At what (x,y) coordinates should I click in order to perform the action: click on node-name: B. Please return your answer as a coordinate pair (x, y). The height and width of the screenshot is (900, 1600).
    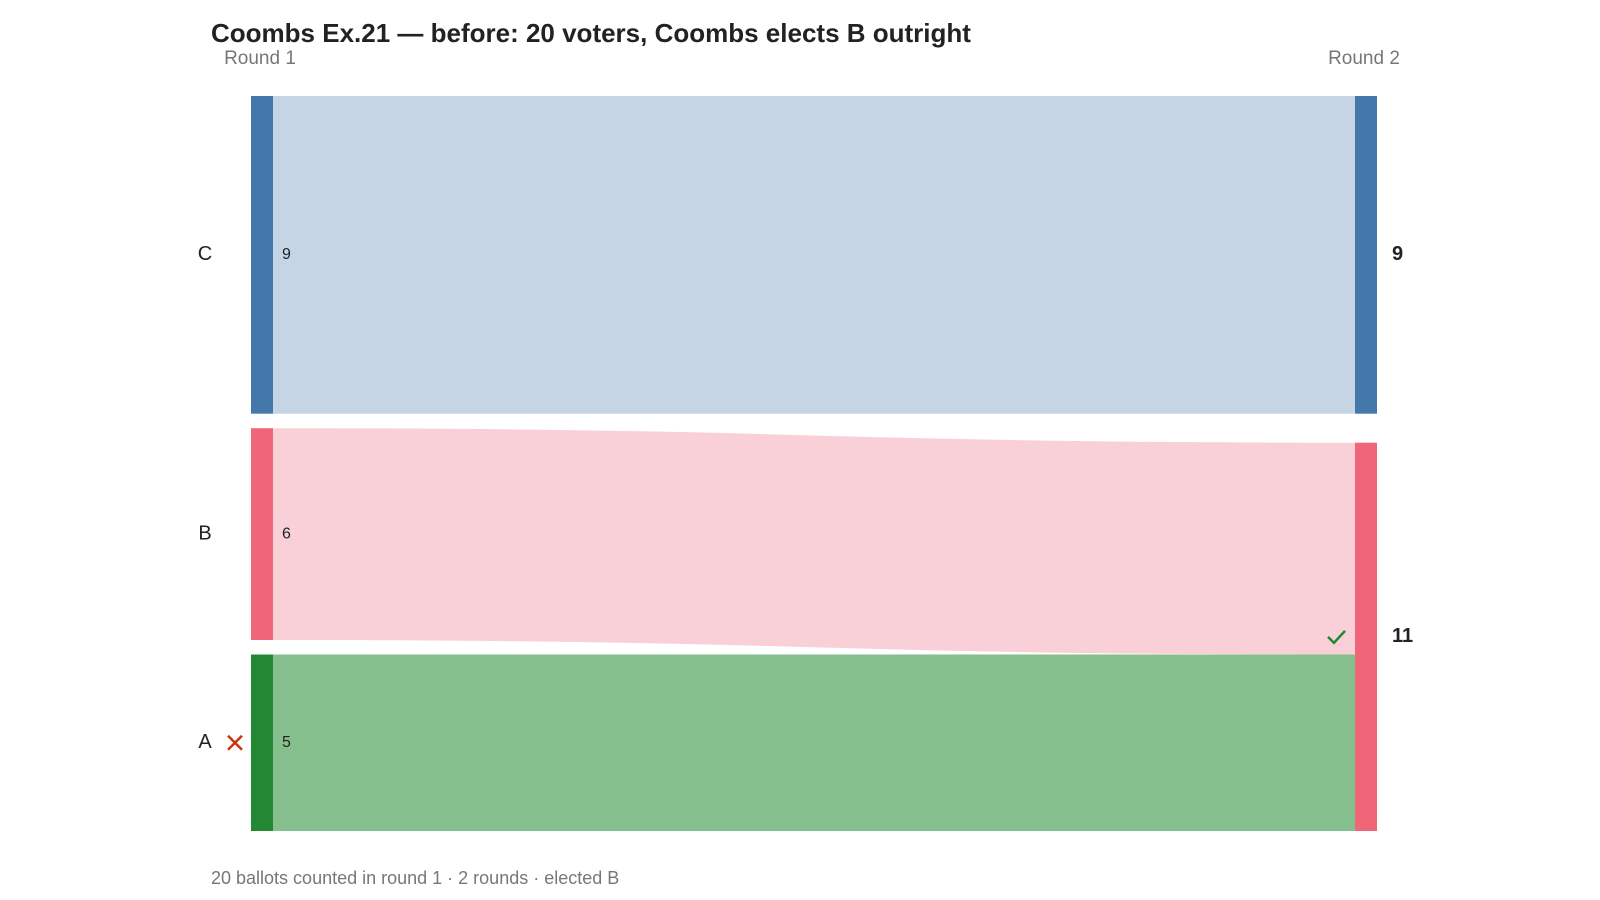
    Looking at the image, I should click on (204, 533).